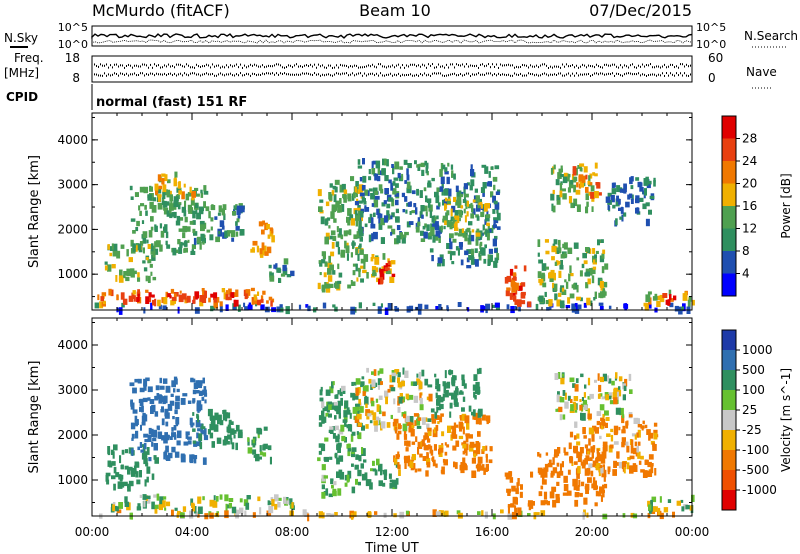 This screenshot has height=554, width=800. Describe the element at coordinates (729, 500) in the screenshot. I see `colorbar-swatch` at that location.